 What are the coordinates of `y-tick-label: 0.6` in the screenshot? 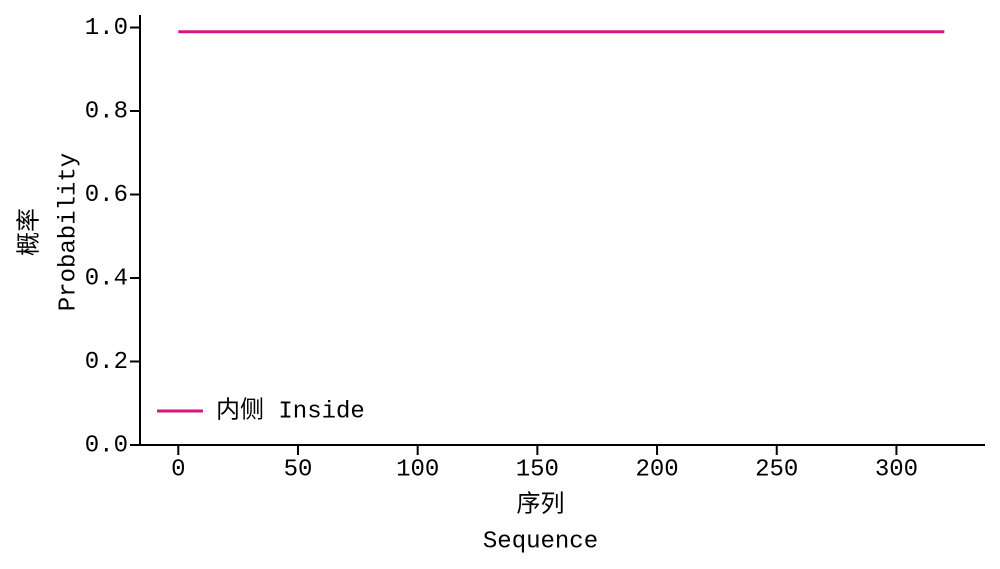 It's located at (106, 195).